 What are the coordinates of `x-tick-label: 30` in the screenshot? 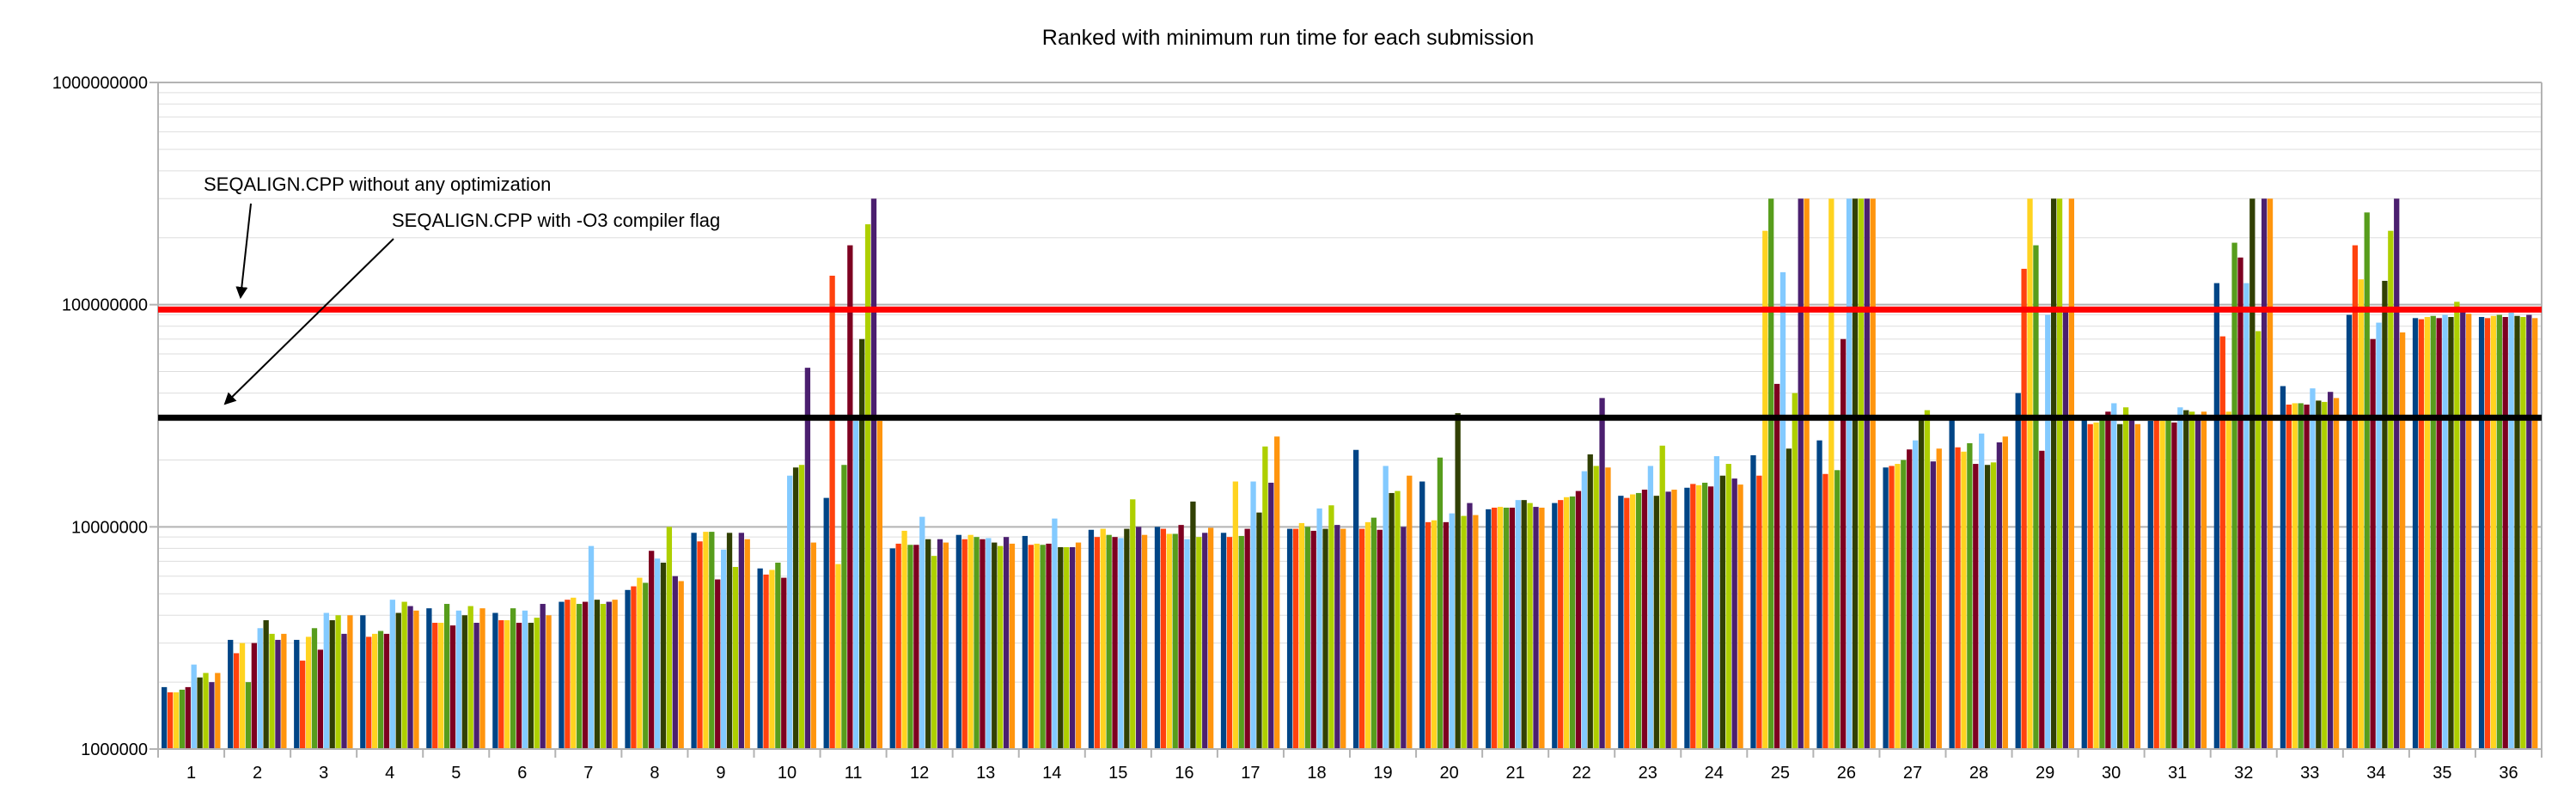 It's located at (2111, 773).